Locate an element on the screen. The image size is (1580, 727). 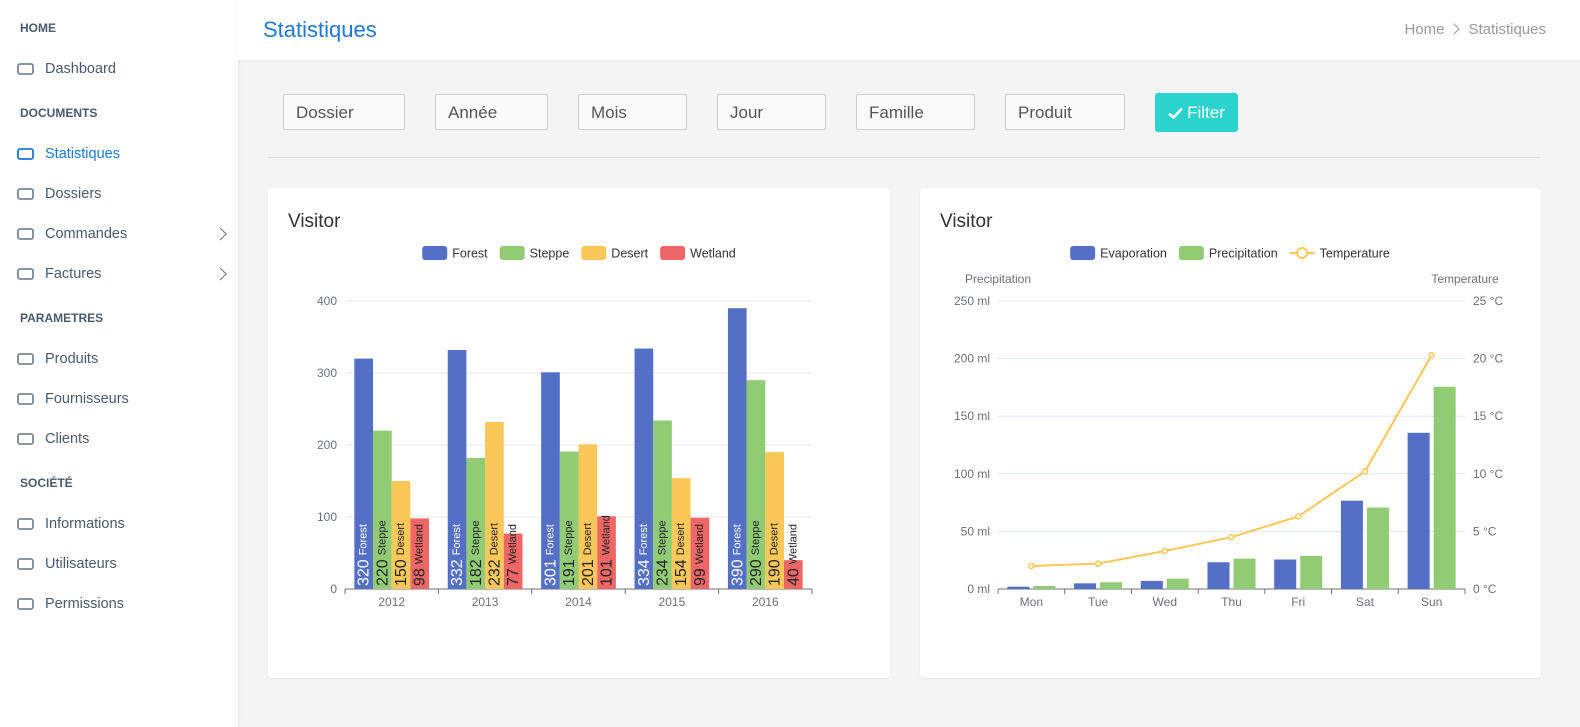
filter-input: Famille is located at coordinates (915, 112).